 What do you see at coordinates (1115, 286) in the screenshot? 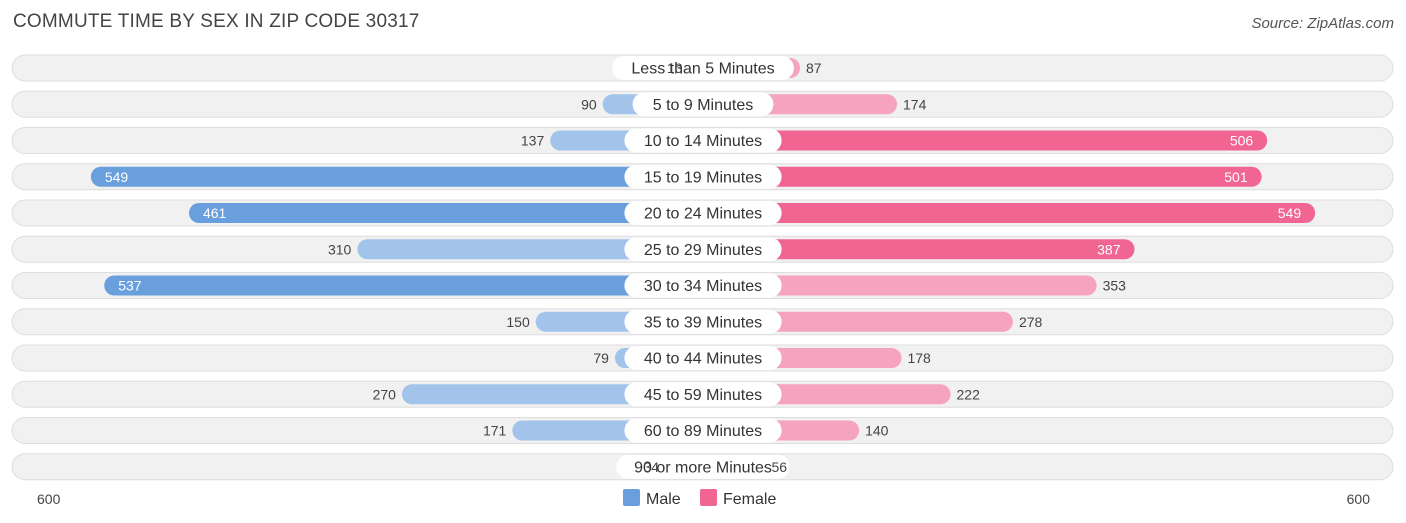
I see `female-value-label: 353` at bounding box center [1115, 286].